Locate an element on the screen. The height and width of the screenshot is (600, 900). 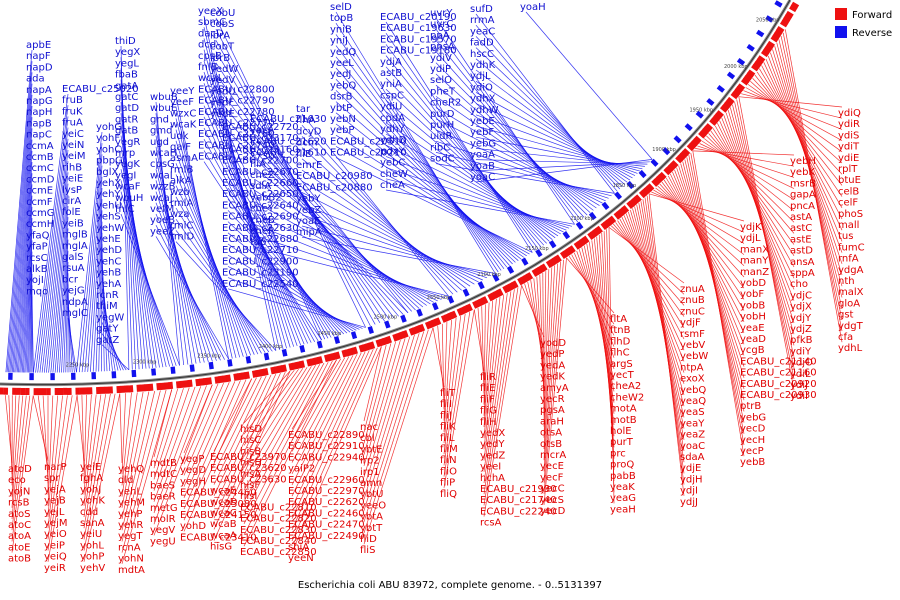
forward-gene-label: narP is located at coordinates (55, 467).